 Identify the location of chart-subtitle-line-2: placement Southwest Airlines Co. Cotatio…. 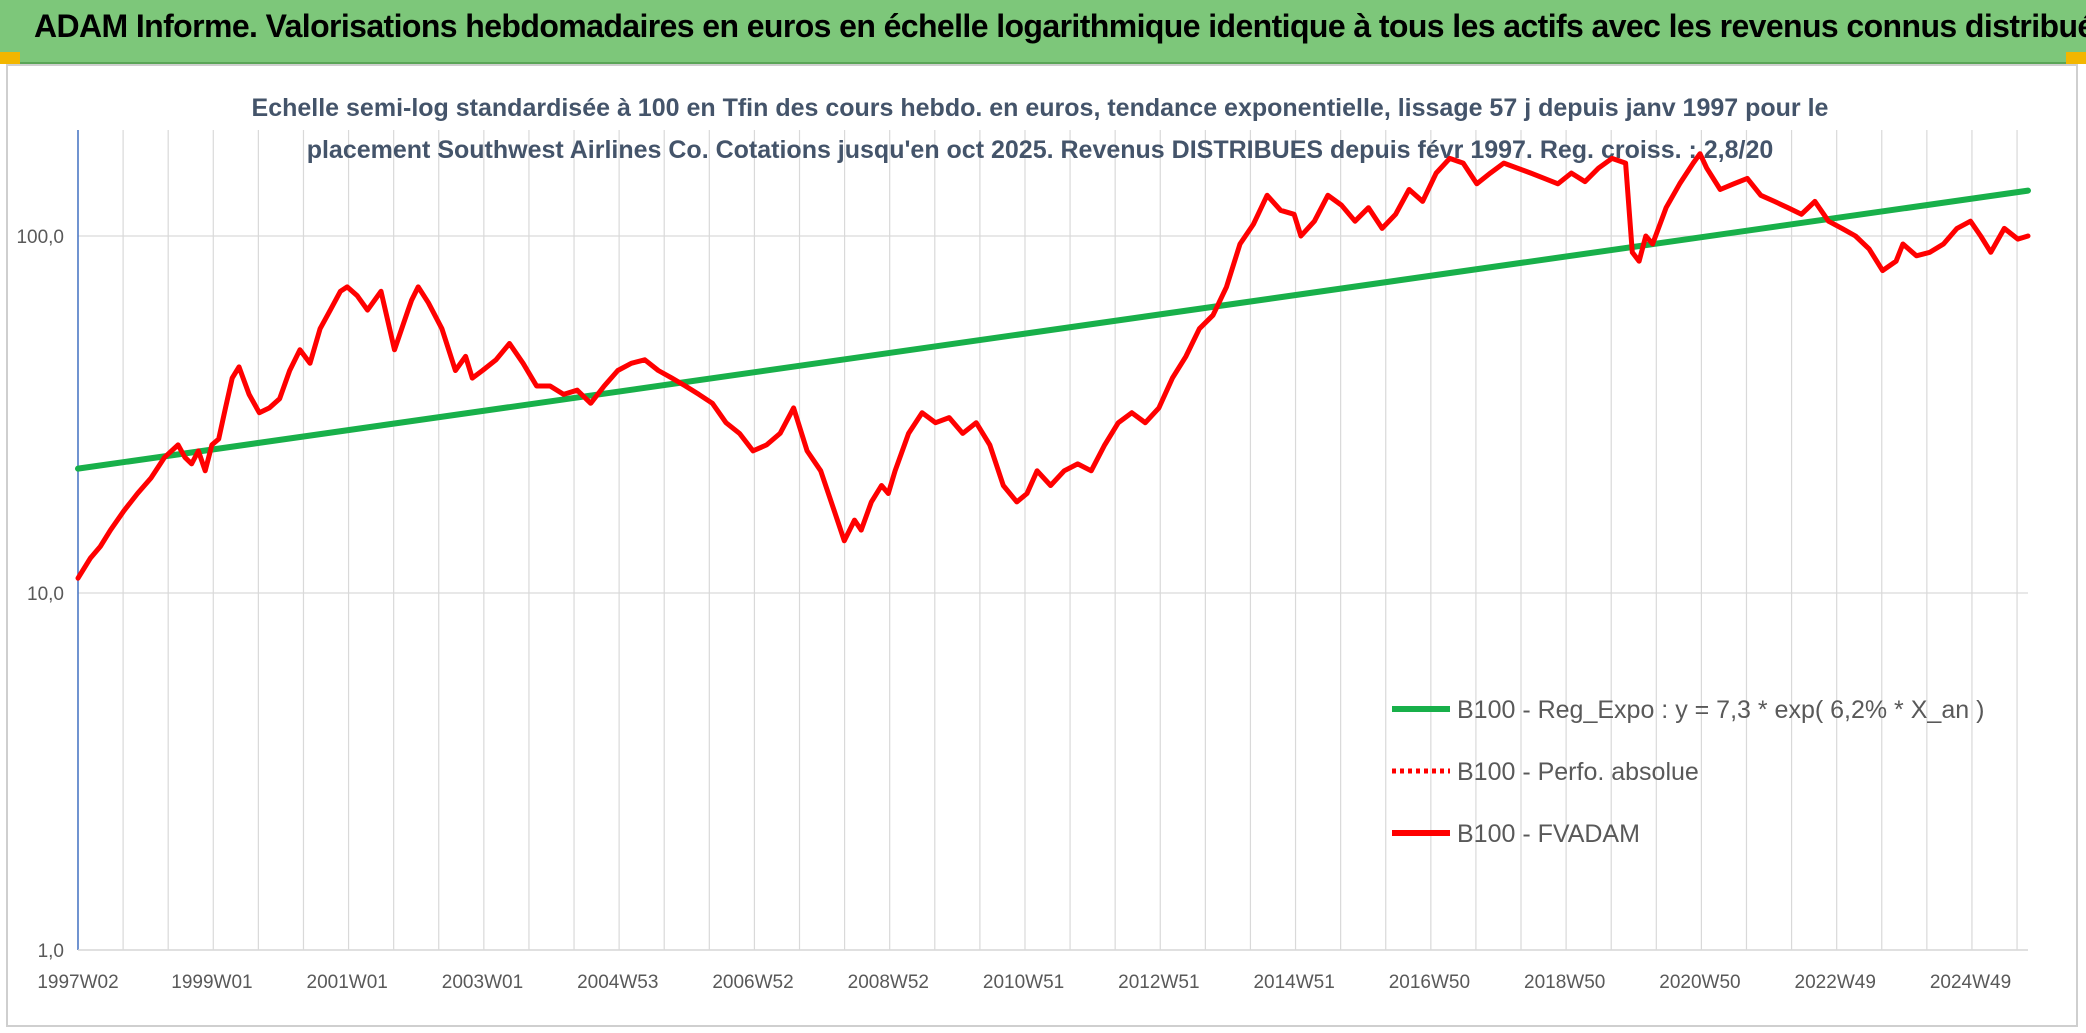
(1040, 150).